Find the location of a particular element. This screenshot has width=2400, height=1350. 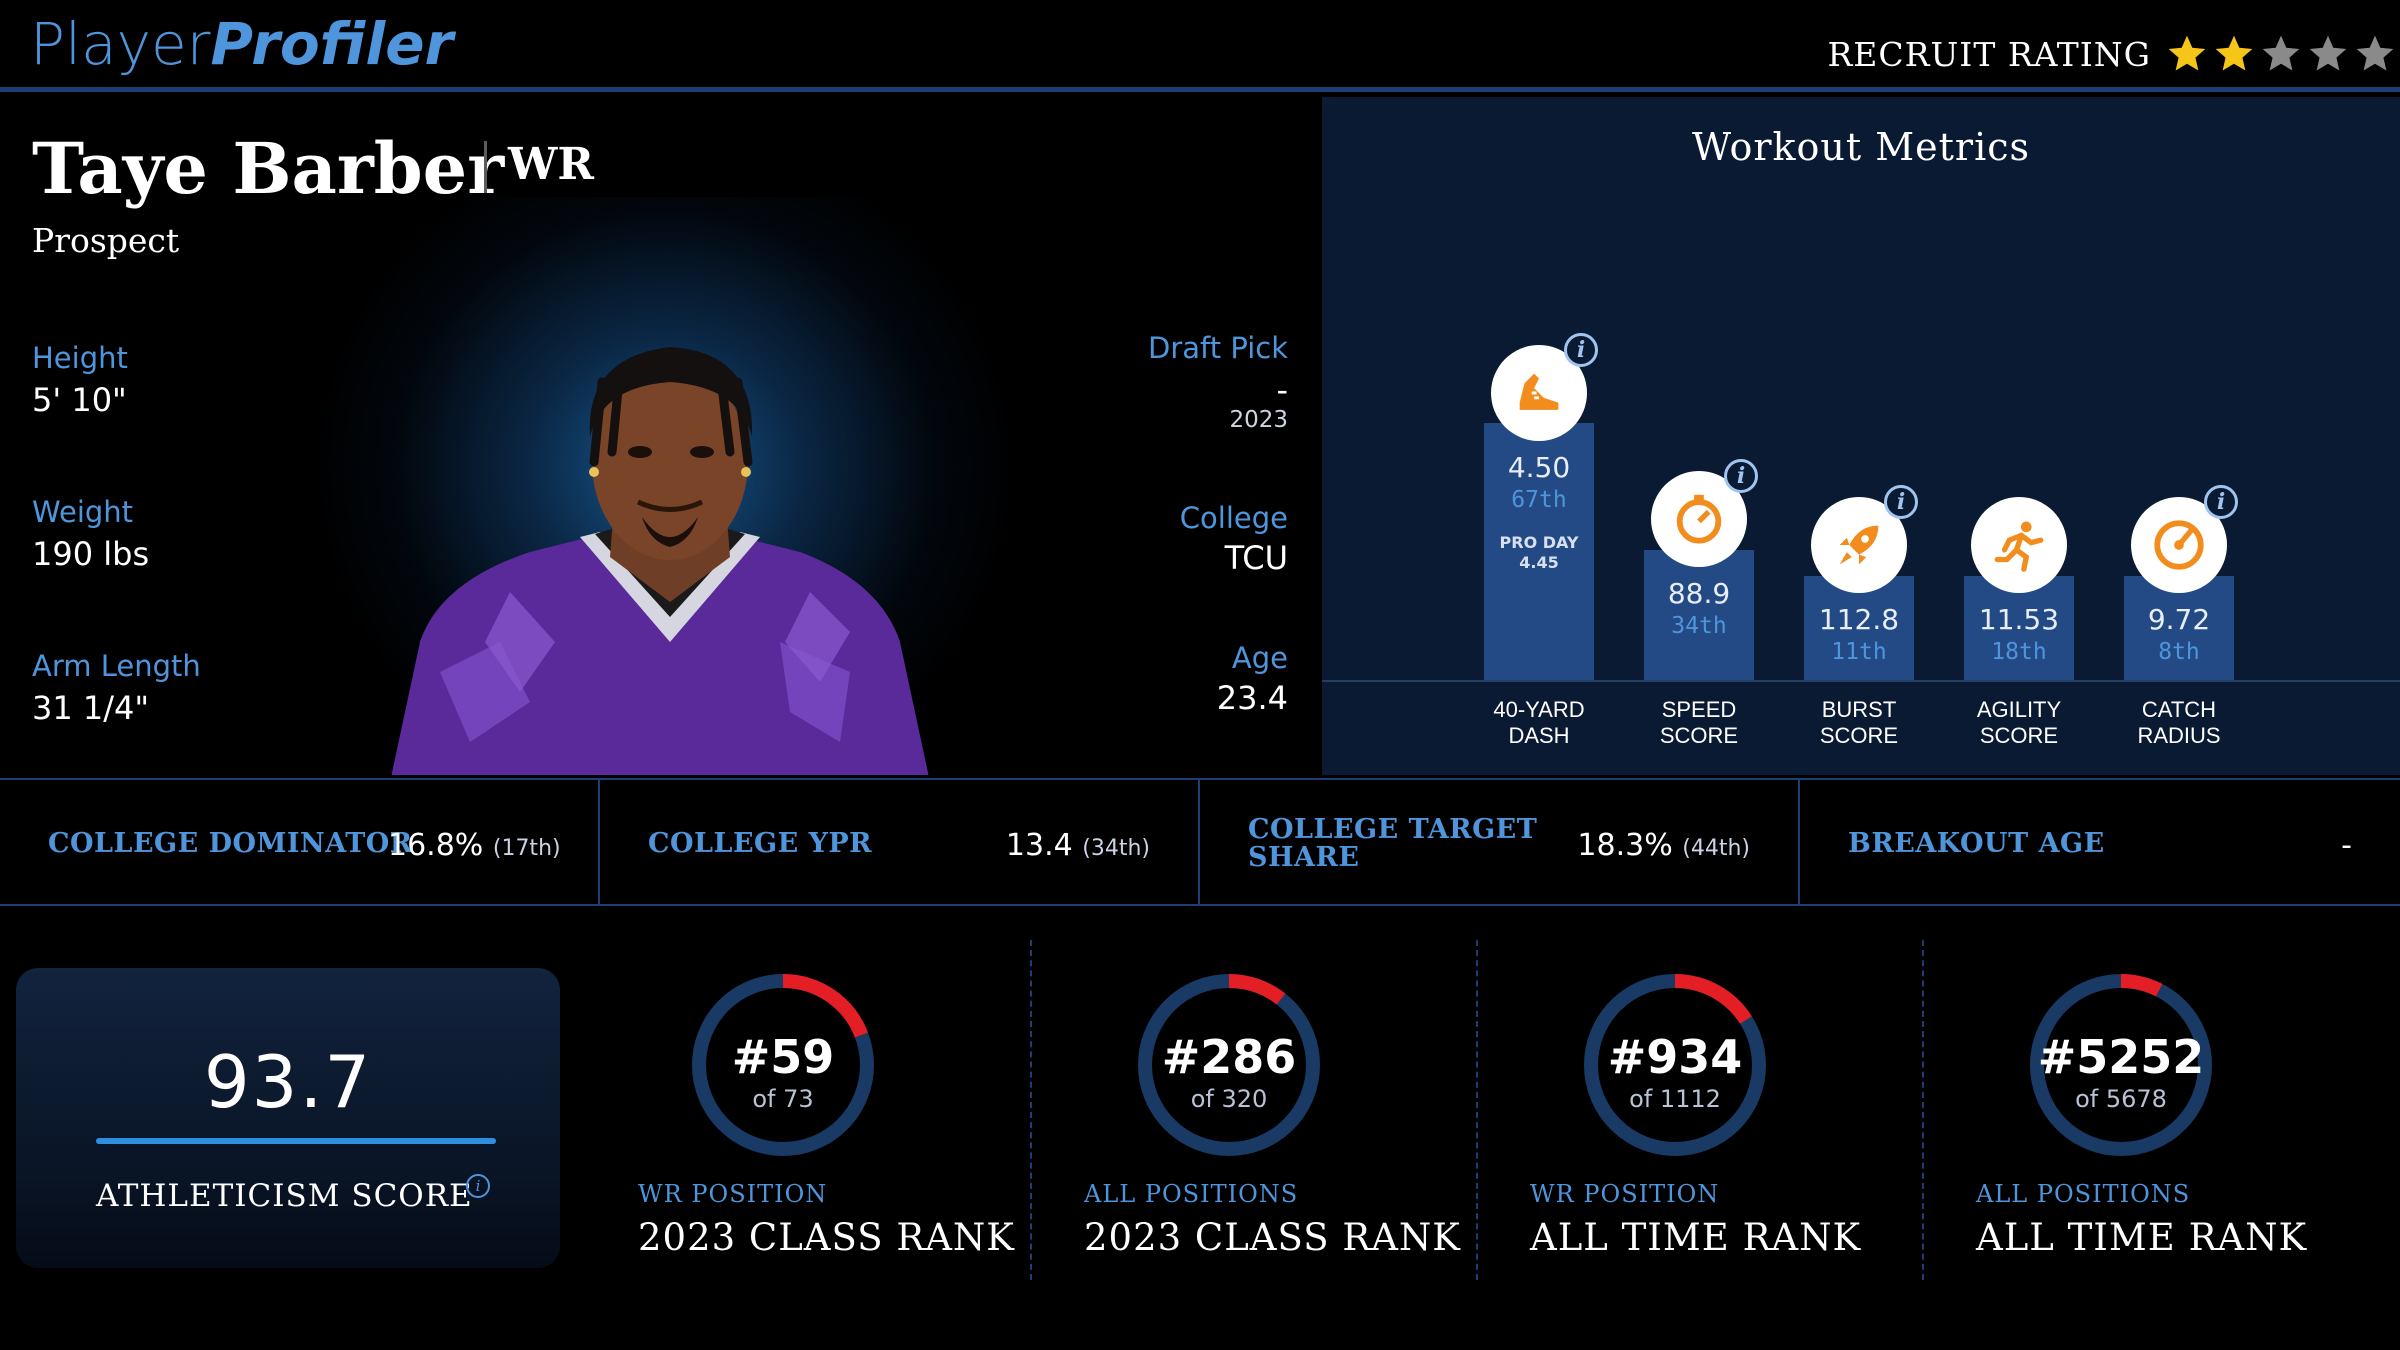

draft-year: 2023 is located at coordinates (1258, 420).